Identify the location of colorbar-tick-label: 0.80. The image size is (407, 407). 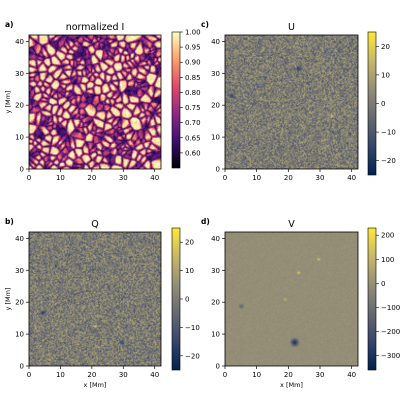
(193, 93).